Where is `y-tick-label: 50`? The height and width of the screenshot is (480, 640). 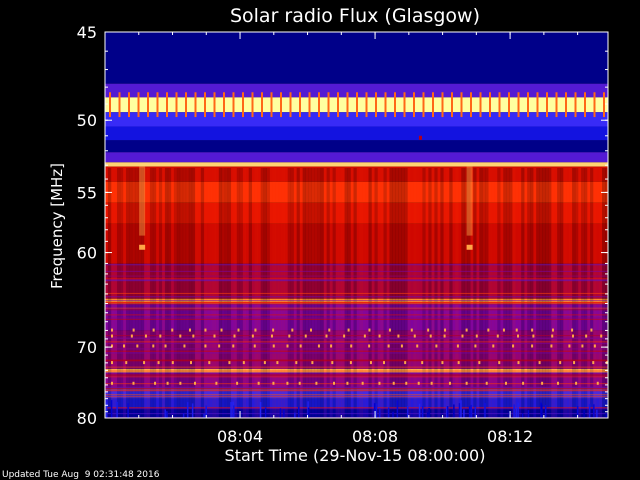
y-tick-label: 50 is located at coordinates (87, 120).